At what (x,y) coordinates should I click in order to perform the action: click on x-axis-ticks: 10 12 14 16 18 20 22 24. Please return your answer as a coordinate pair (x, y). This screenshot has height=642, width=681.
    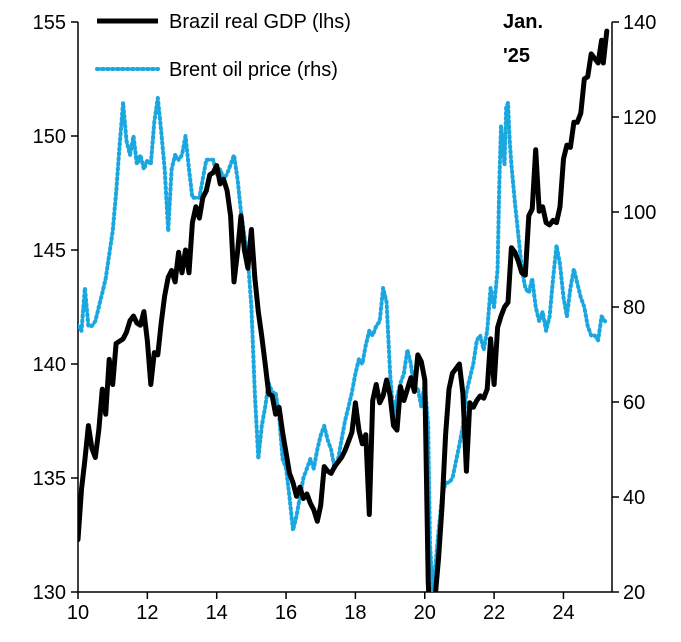
    Looking at the image, I should click on (321, 608).